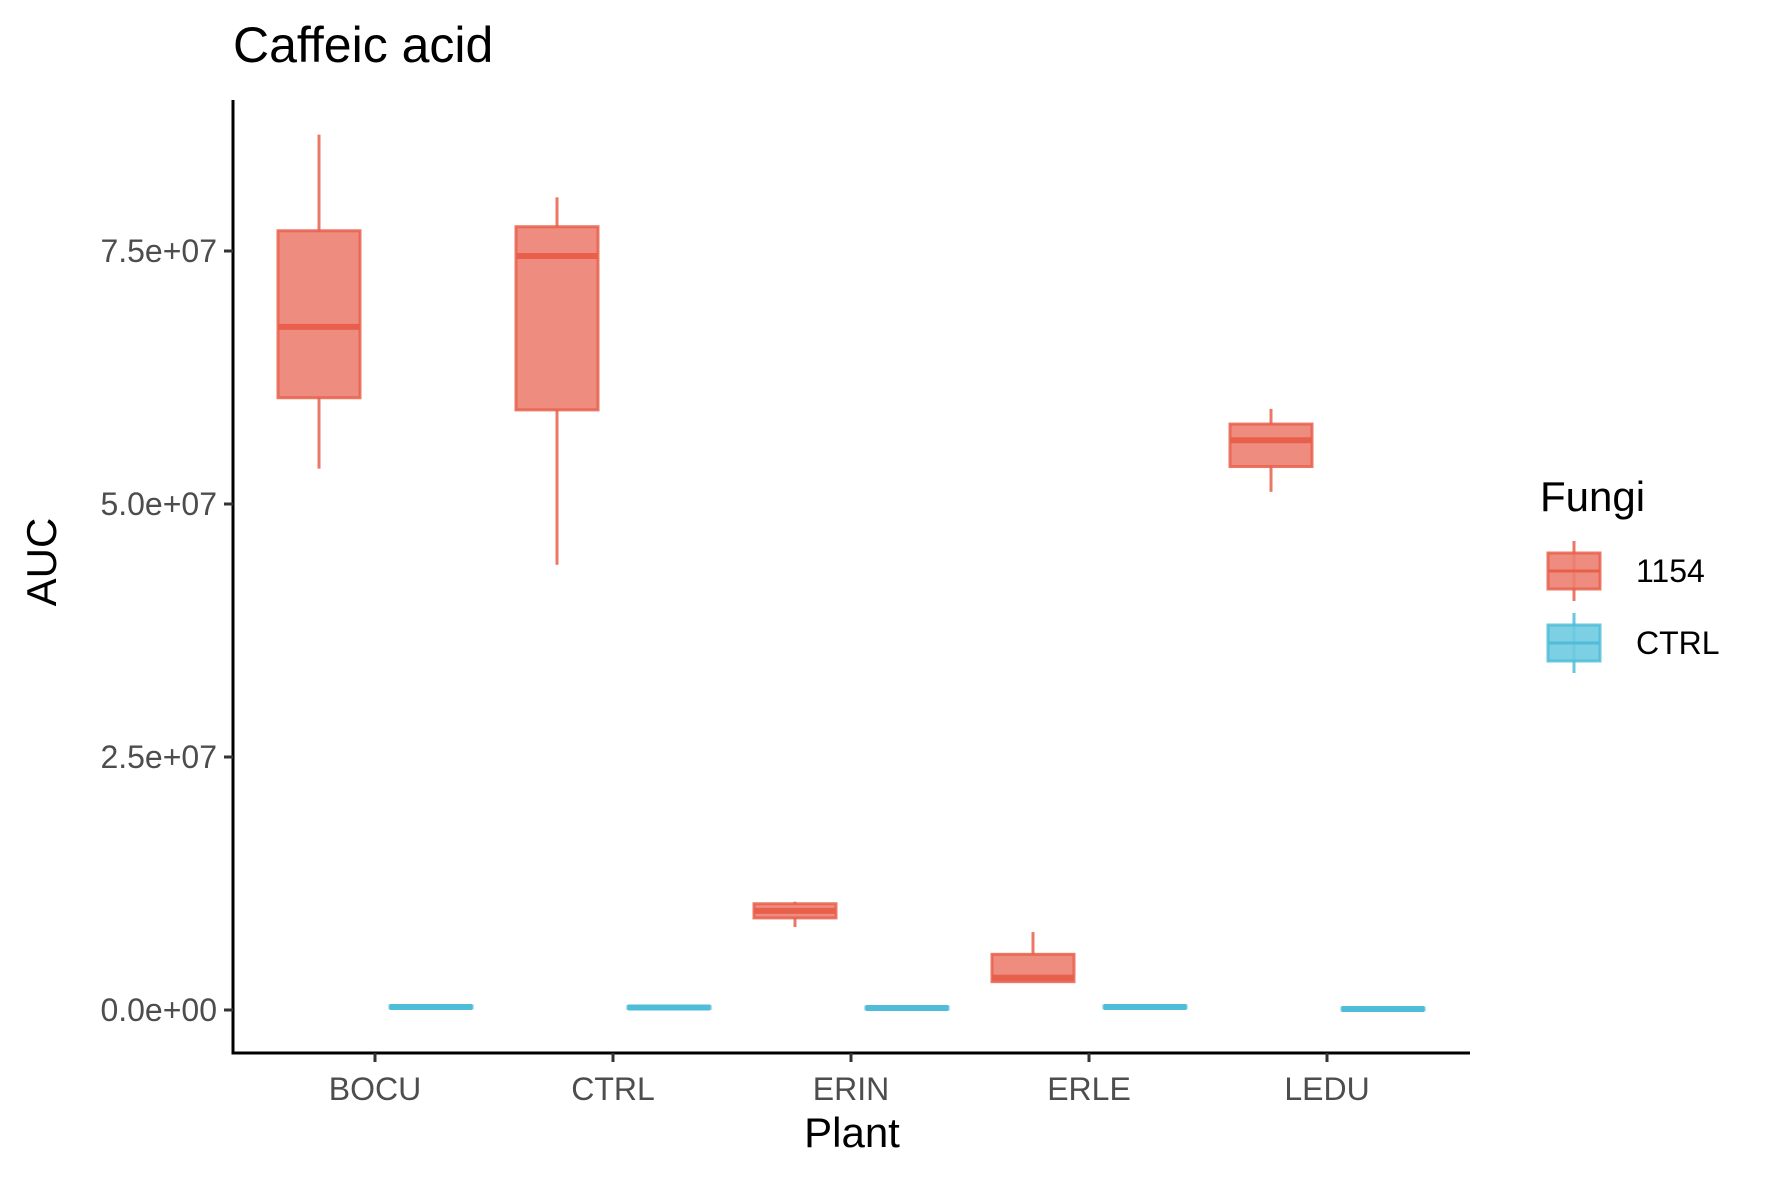 This screenshot has width=1771, height=1181. Describe the element at coordinates (375, 1089) in the screenshot. I see `x-tick-label: BOCU` at that location.